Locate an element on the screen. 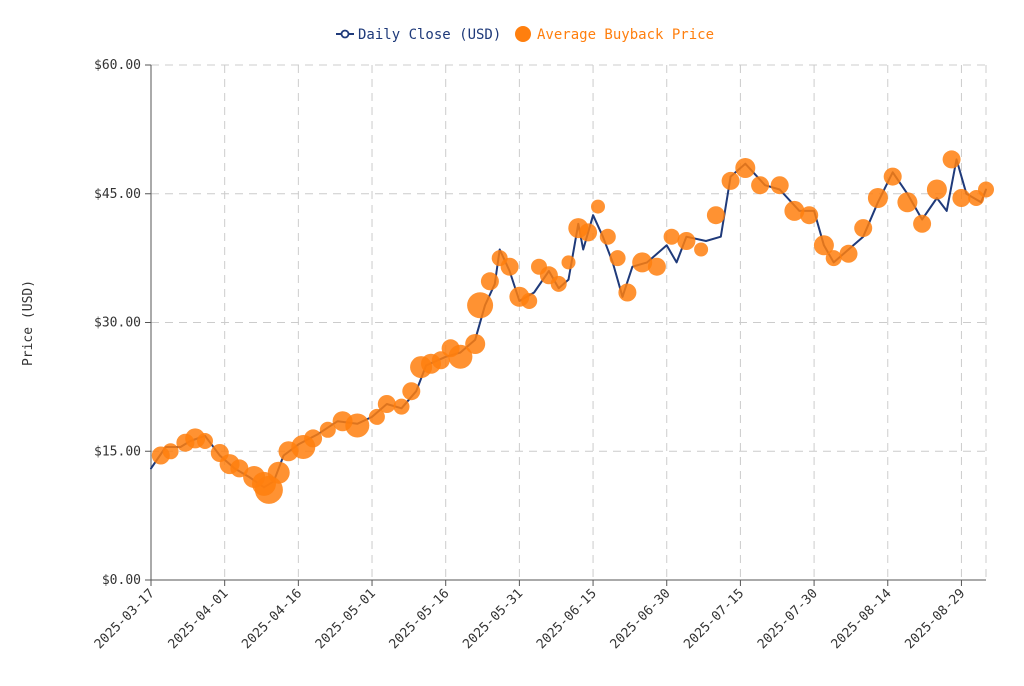  x-tick-label: 2025-07-15 is located at coordinates (714, 619).